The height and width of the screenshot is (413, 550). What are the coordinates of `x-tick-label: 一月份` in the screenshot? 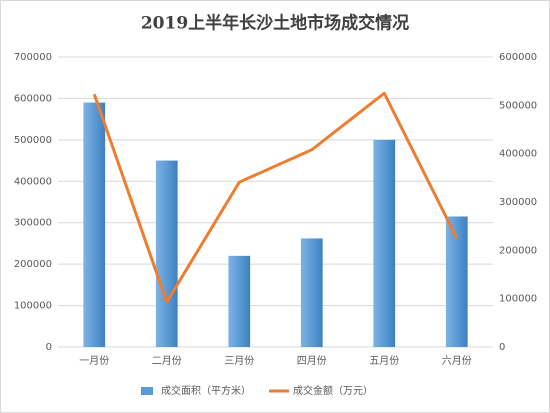 It's located at (94, 361).